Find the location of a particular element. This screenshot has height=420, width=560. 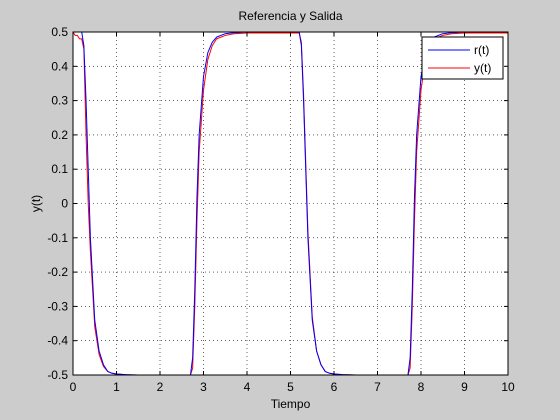

x-tick-label: 1 is located at coordinates (116, 387).